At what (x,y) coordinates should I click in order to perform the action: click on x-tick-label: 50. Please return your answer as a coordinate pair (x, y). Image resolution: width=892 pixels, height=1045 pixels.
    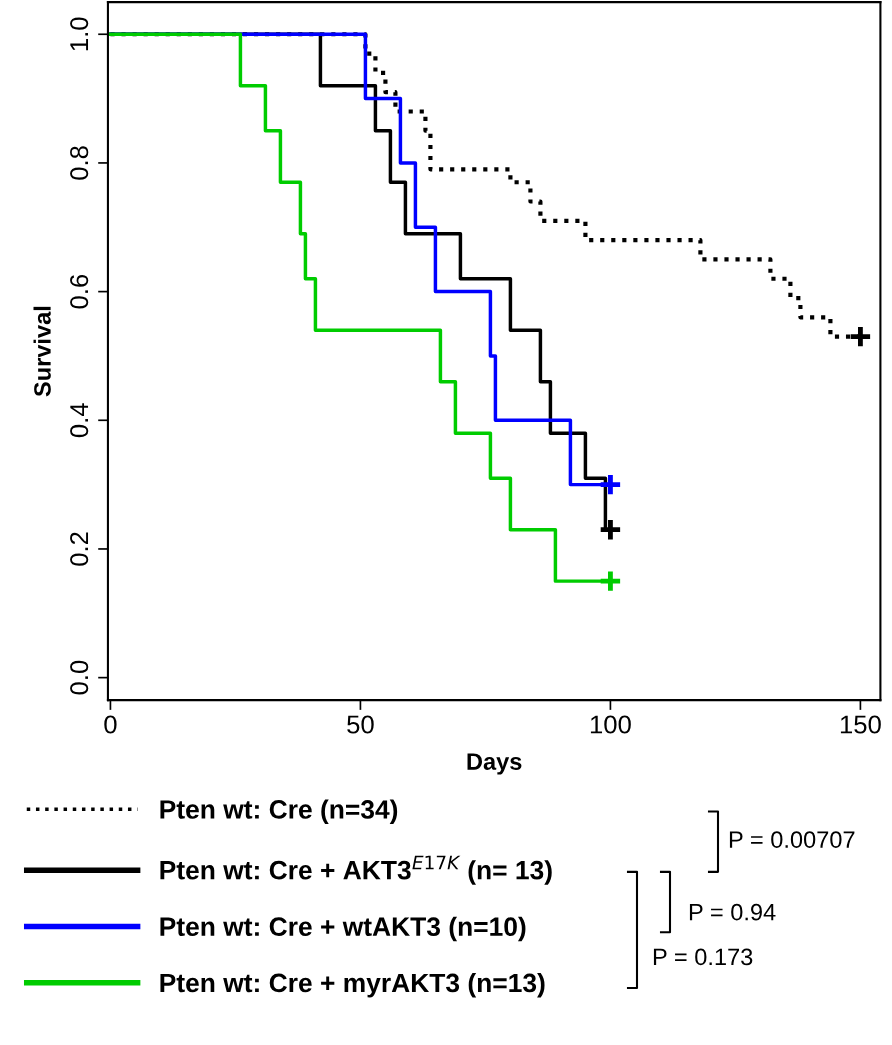
    Looking at the image, I should click on (360, 724).